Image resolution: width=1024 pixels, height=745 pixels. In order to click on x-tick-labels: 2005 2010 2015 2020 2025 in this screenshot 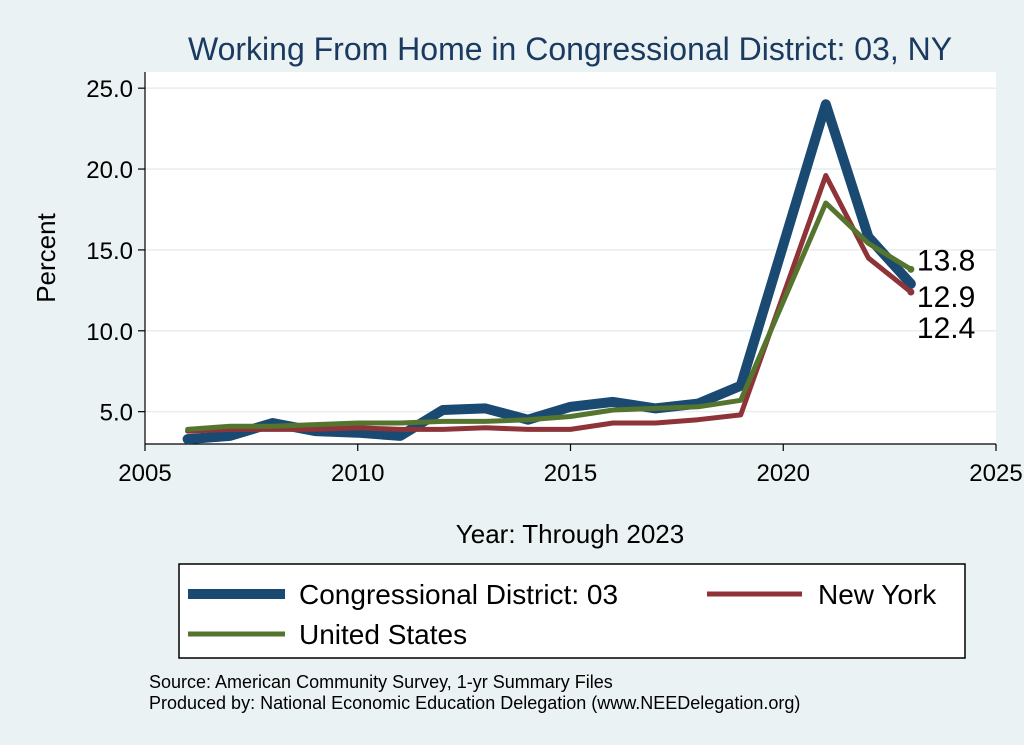, I will do `click(570, 473)`.